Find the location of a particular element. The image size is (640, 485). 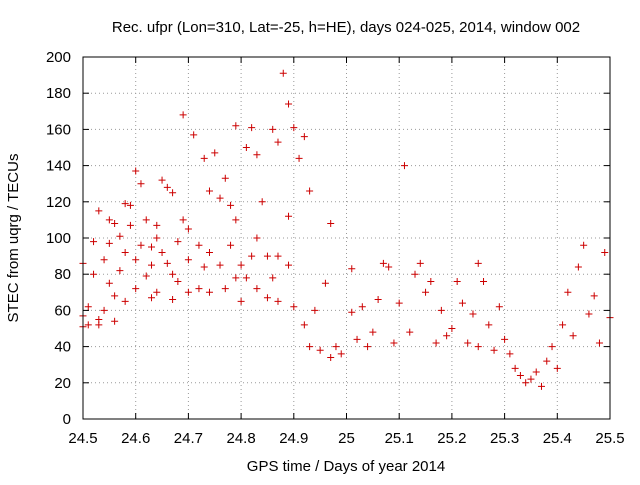

x-tick-label: 25.3 is located at coordinates (504, 438).